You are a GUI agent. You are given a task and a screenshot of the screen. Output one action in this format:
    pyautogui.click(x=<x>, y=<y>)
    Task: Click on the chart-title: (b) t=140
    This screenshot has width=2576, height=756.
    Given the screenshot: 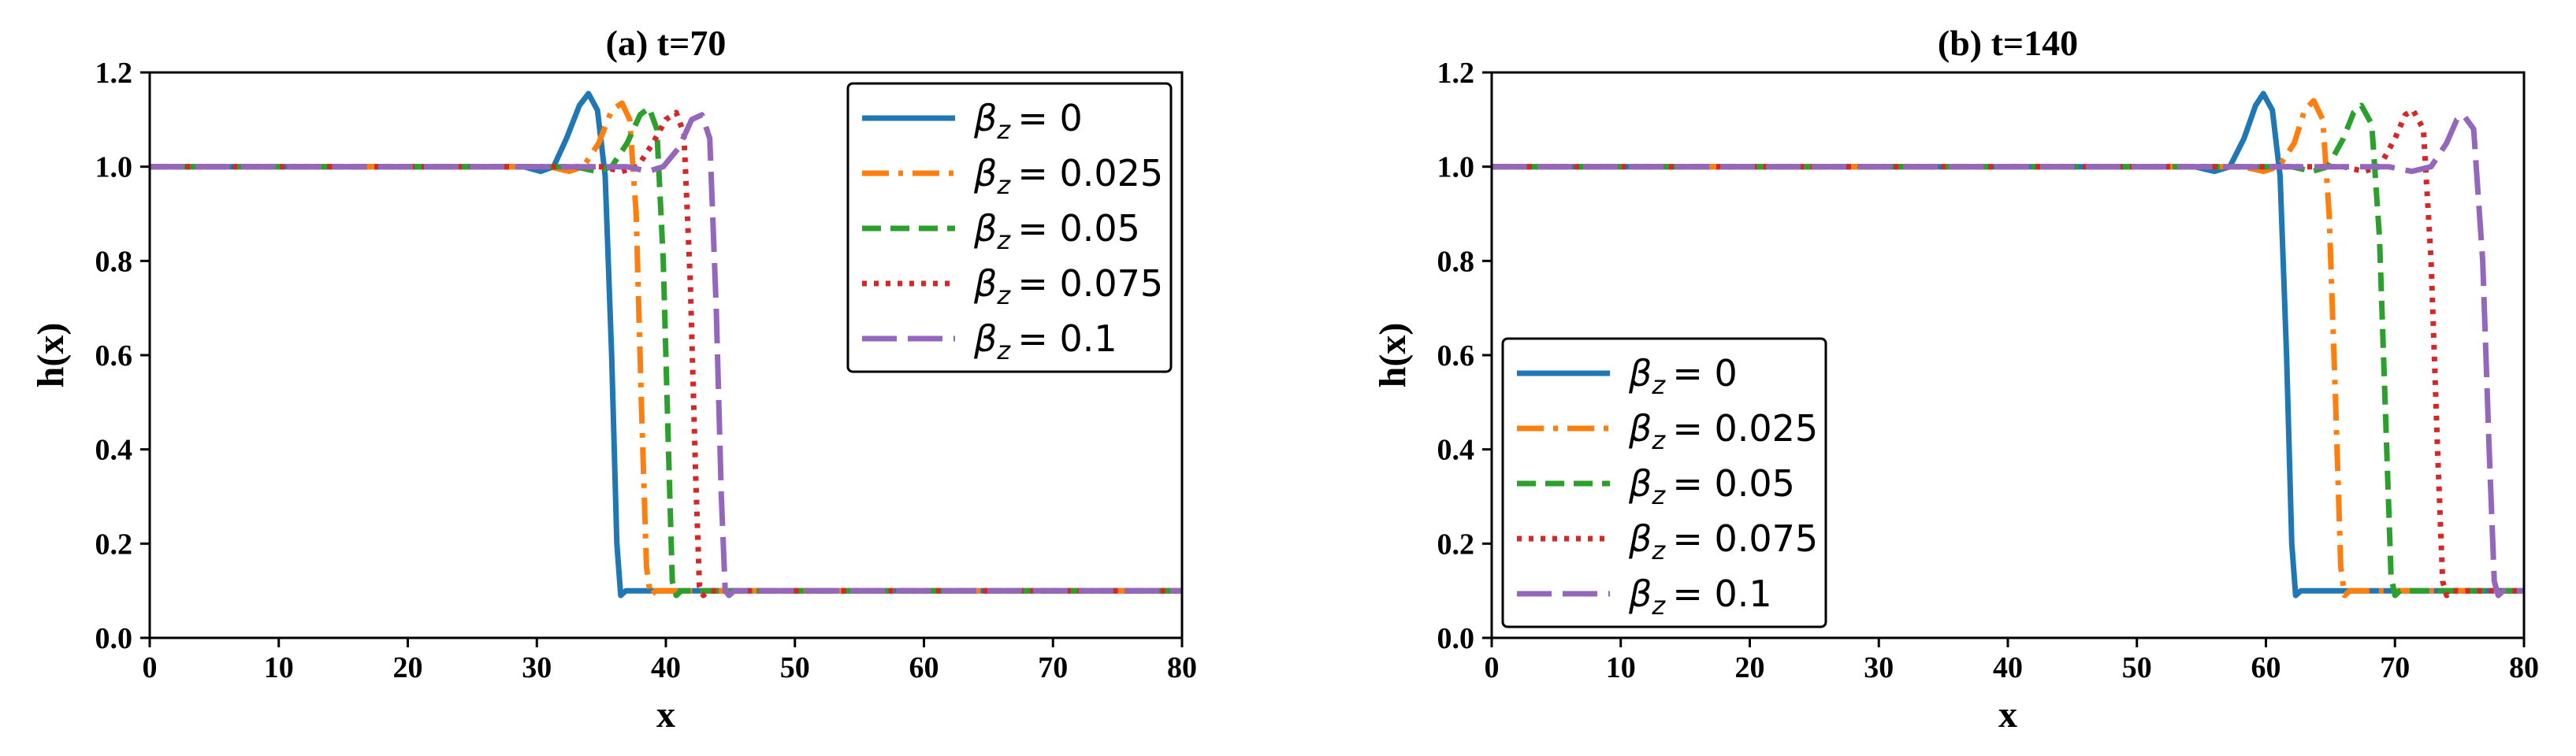 What is the action you would take?
    pyautogui.click(x=2008, y=43)
    